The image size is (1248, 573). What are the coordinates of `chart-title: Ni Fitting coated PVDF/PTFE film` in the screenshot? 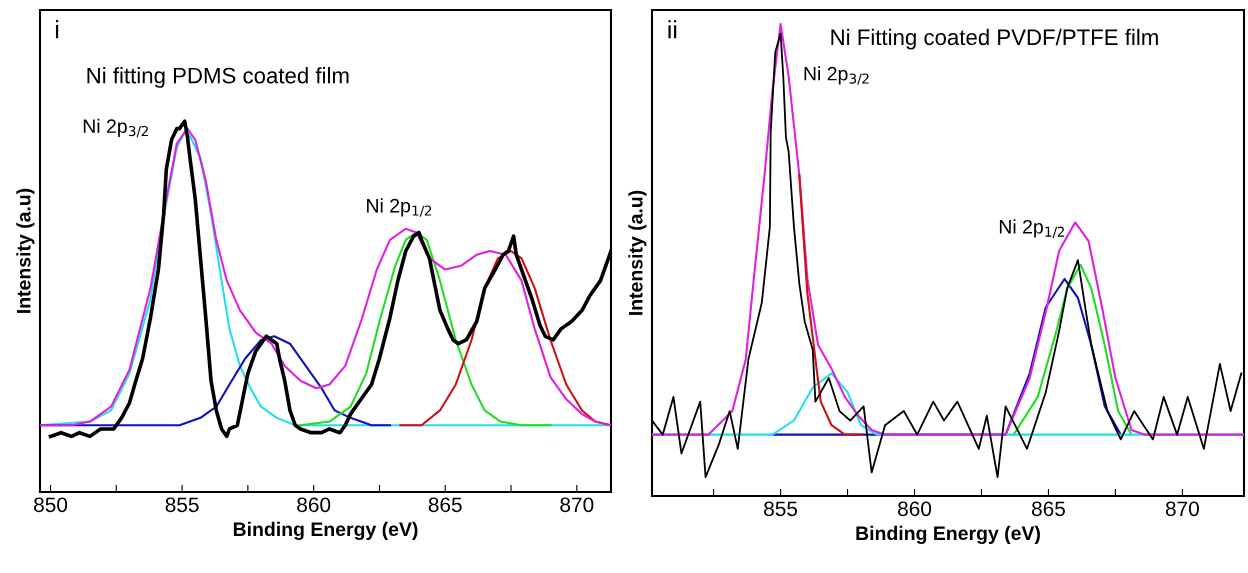 It's located at (994, 39).